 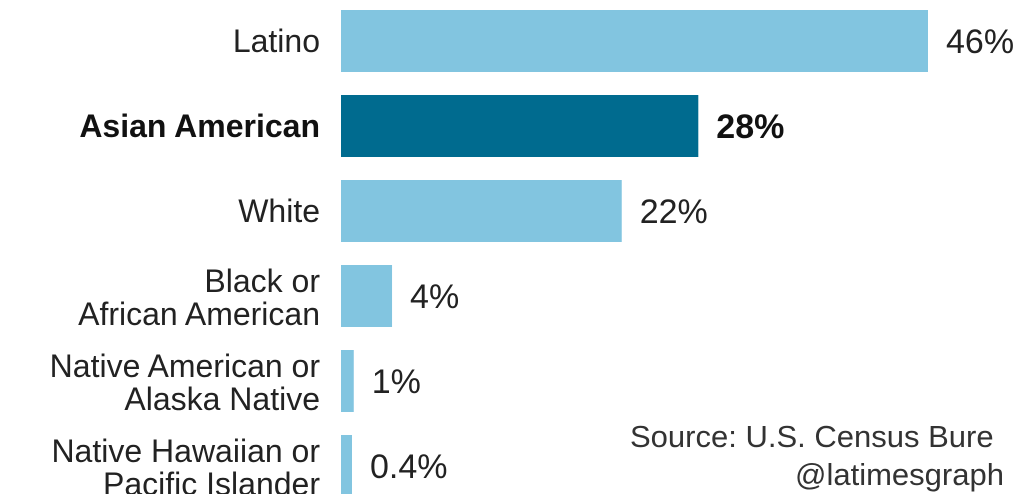 I want to click on category-label-3: Black or African American, so click(x=199, y=297).